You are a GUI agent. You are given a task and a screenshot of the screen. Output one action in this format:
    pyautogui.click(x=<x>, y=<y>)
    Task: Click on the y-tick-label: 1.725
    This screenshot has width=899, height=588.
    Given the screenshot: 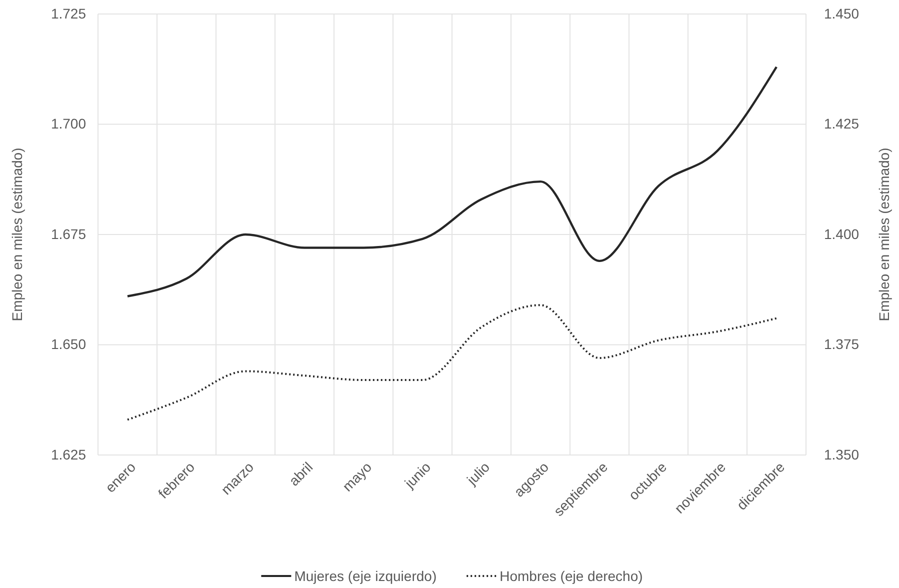 What is the action you would take?
    pyautogui.click(x=68, y=13)
    